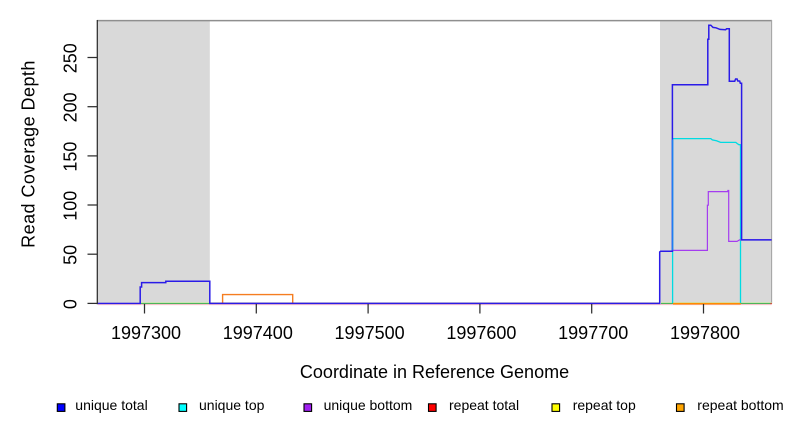 This screenshot has width=792, height=432. I want to click on svg-text: Read Coverage Depth, so click(29, 154).